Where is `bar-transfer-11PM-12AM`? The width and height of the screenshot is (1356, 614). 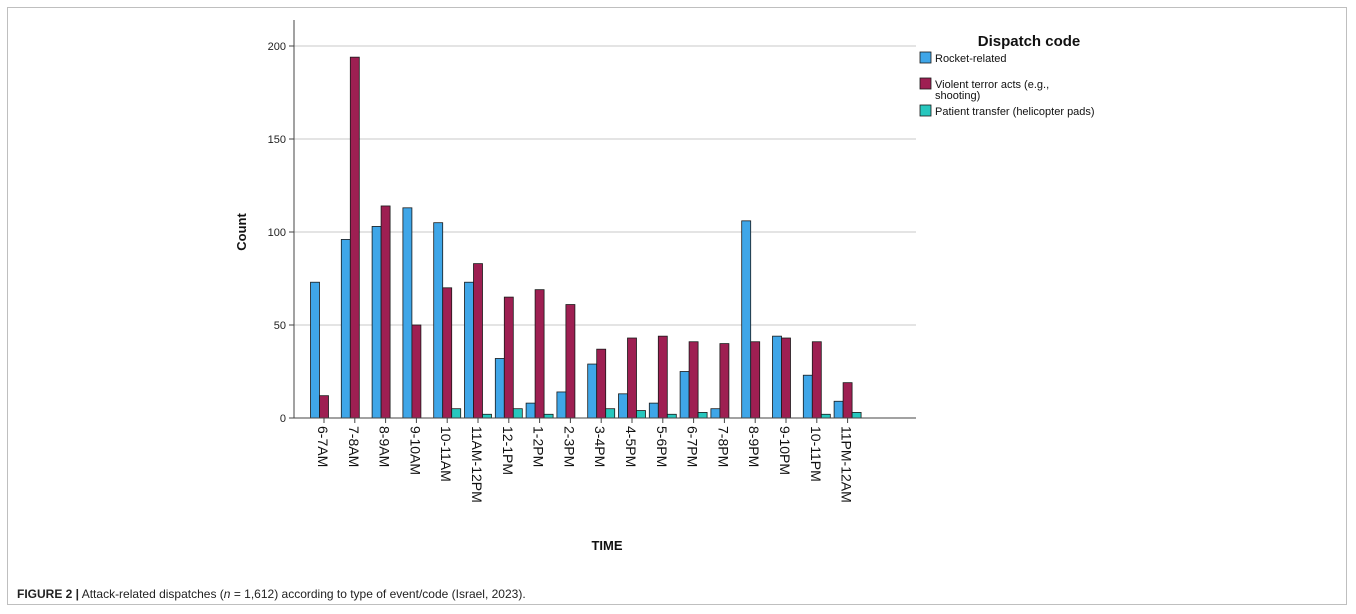 bar-transfer-11PM-12AM is located at coordinates (856, 415).